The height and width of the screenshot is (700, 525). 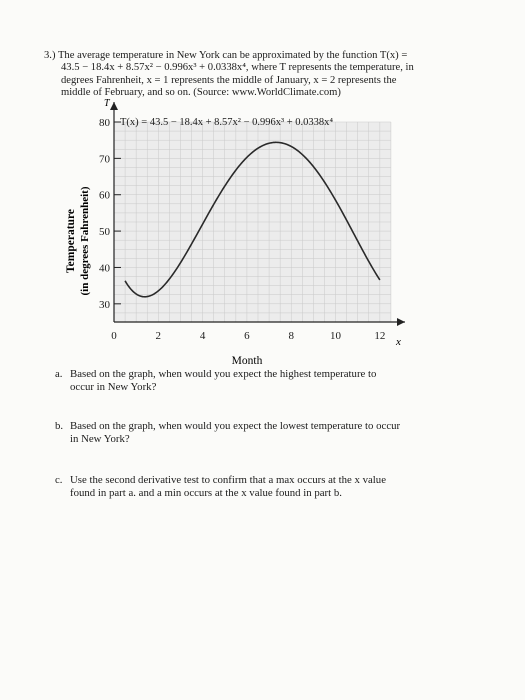 I want to click on x-tick-label: 10, so click(x=336, y=336).